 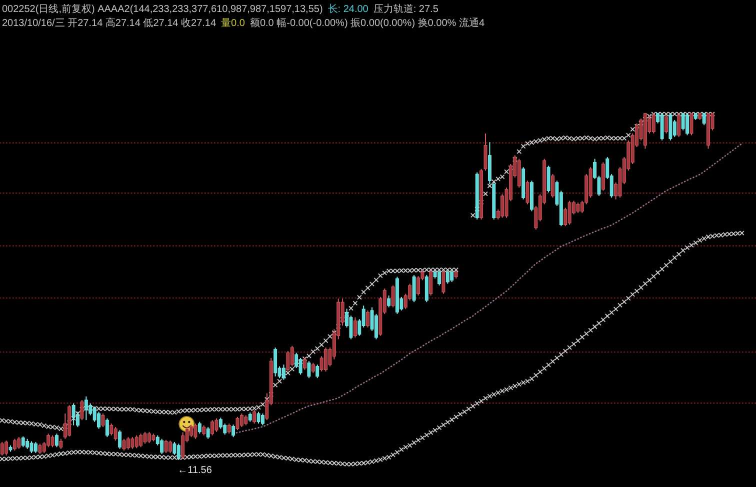 I want to click on annotation: ←11.56, so click(x=195, y=470).